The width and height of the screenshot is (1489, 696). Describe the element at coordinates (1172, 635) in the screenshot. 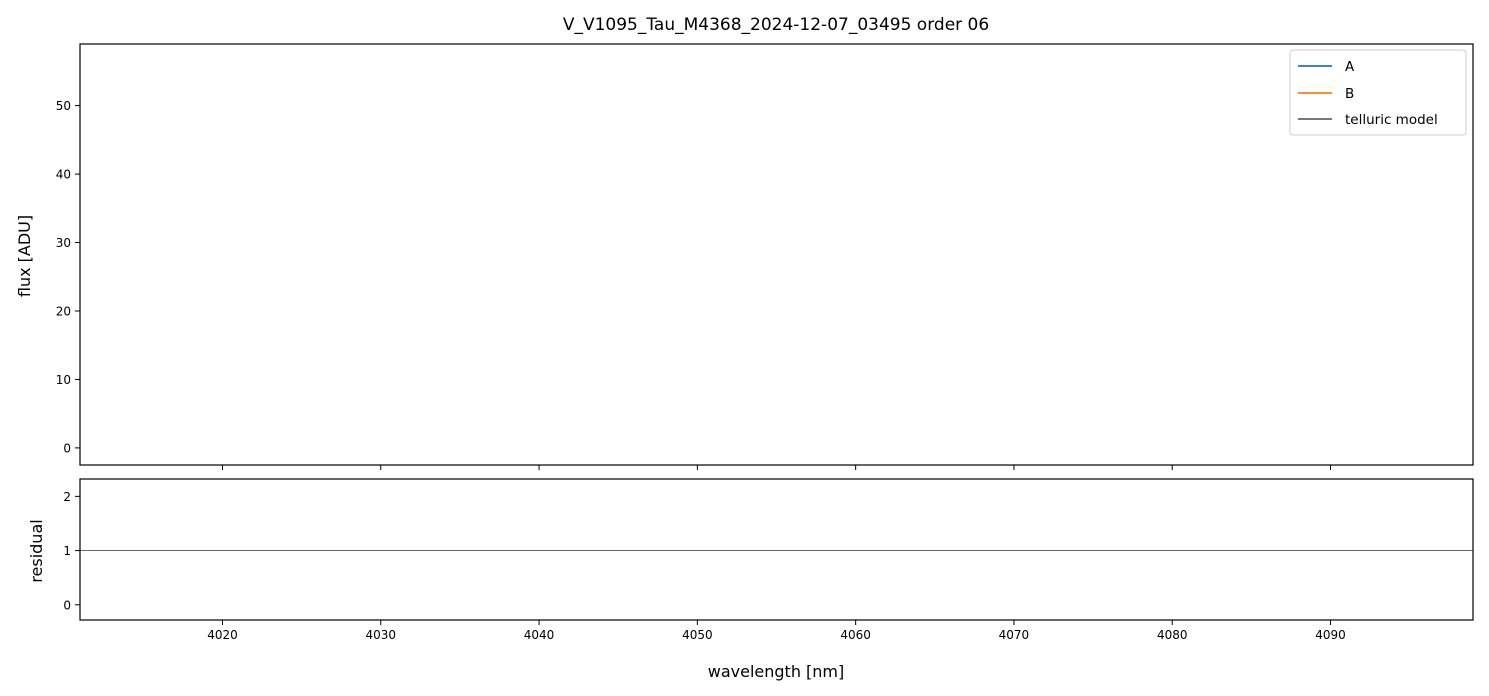

I see `residual-x-tick-label: 4080` at that location.